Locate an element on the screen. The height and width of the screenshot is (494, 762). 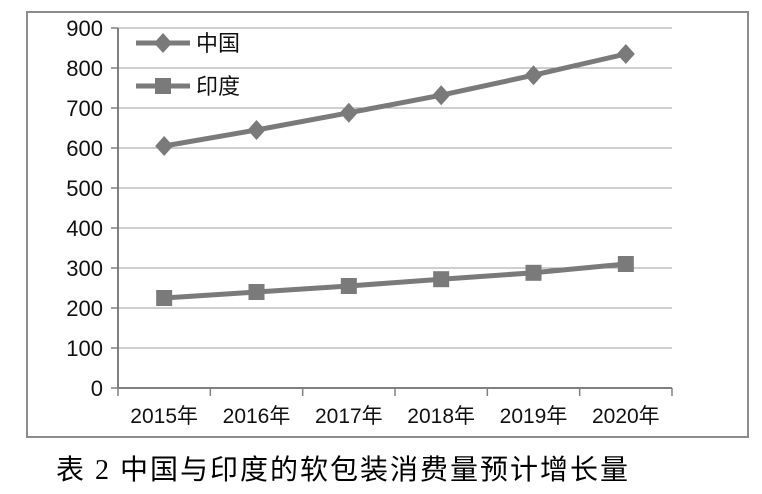
y-tick-label: 600 is located at coordinates (84, 148).